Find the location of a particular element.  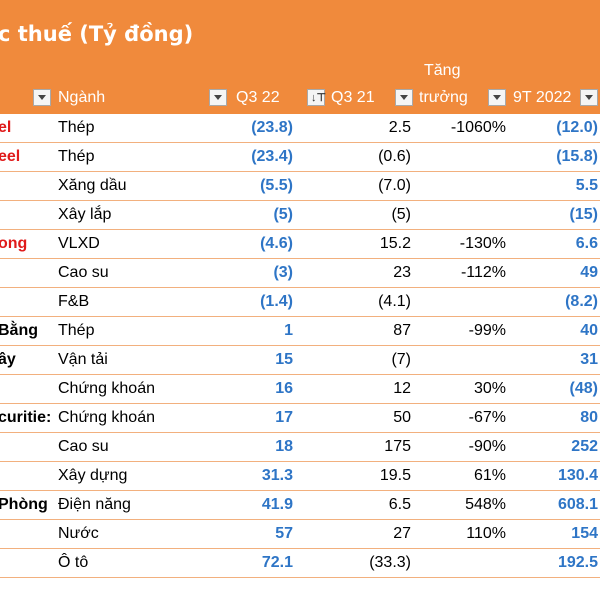

ytd-2022-cell: 5.5 is located at coordinates (586, 185).